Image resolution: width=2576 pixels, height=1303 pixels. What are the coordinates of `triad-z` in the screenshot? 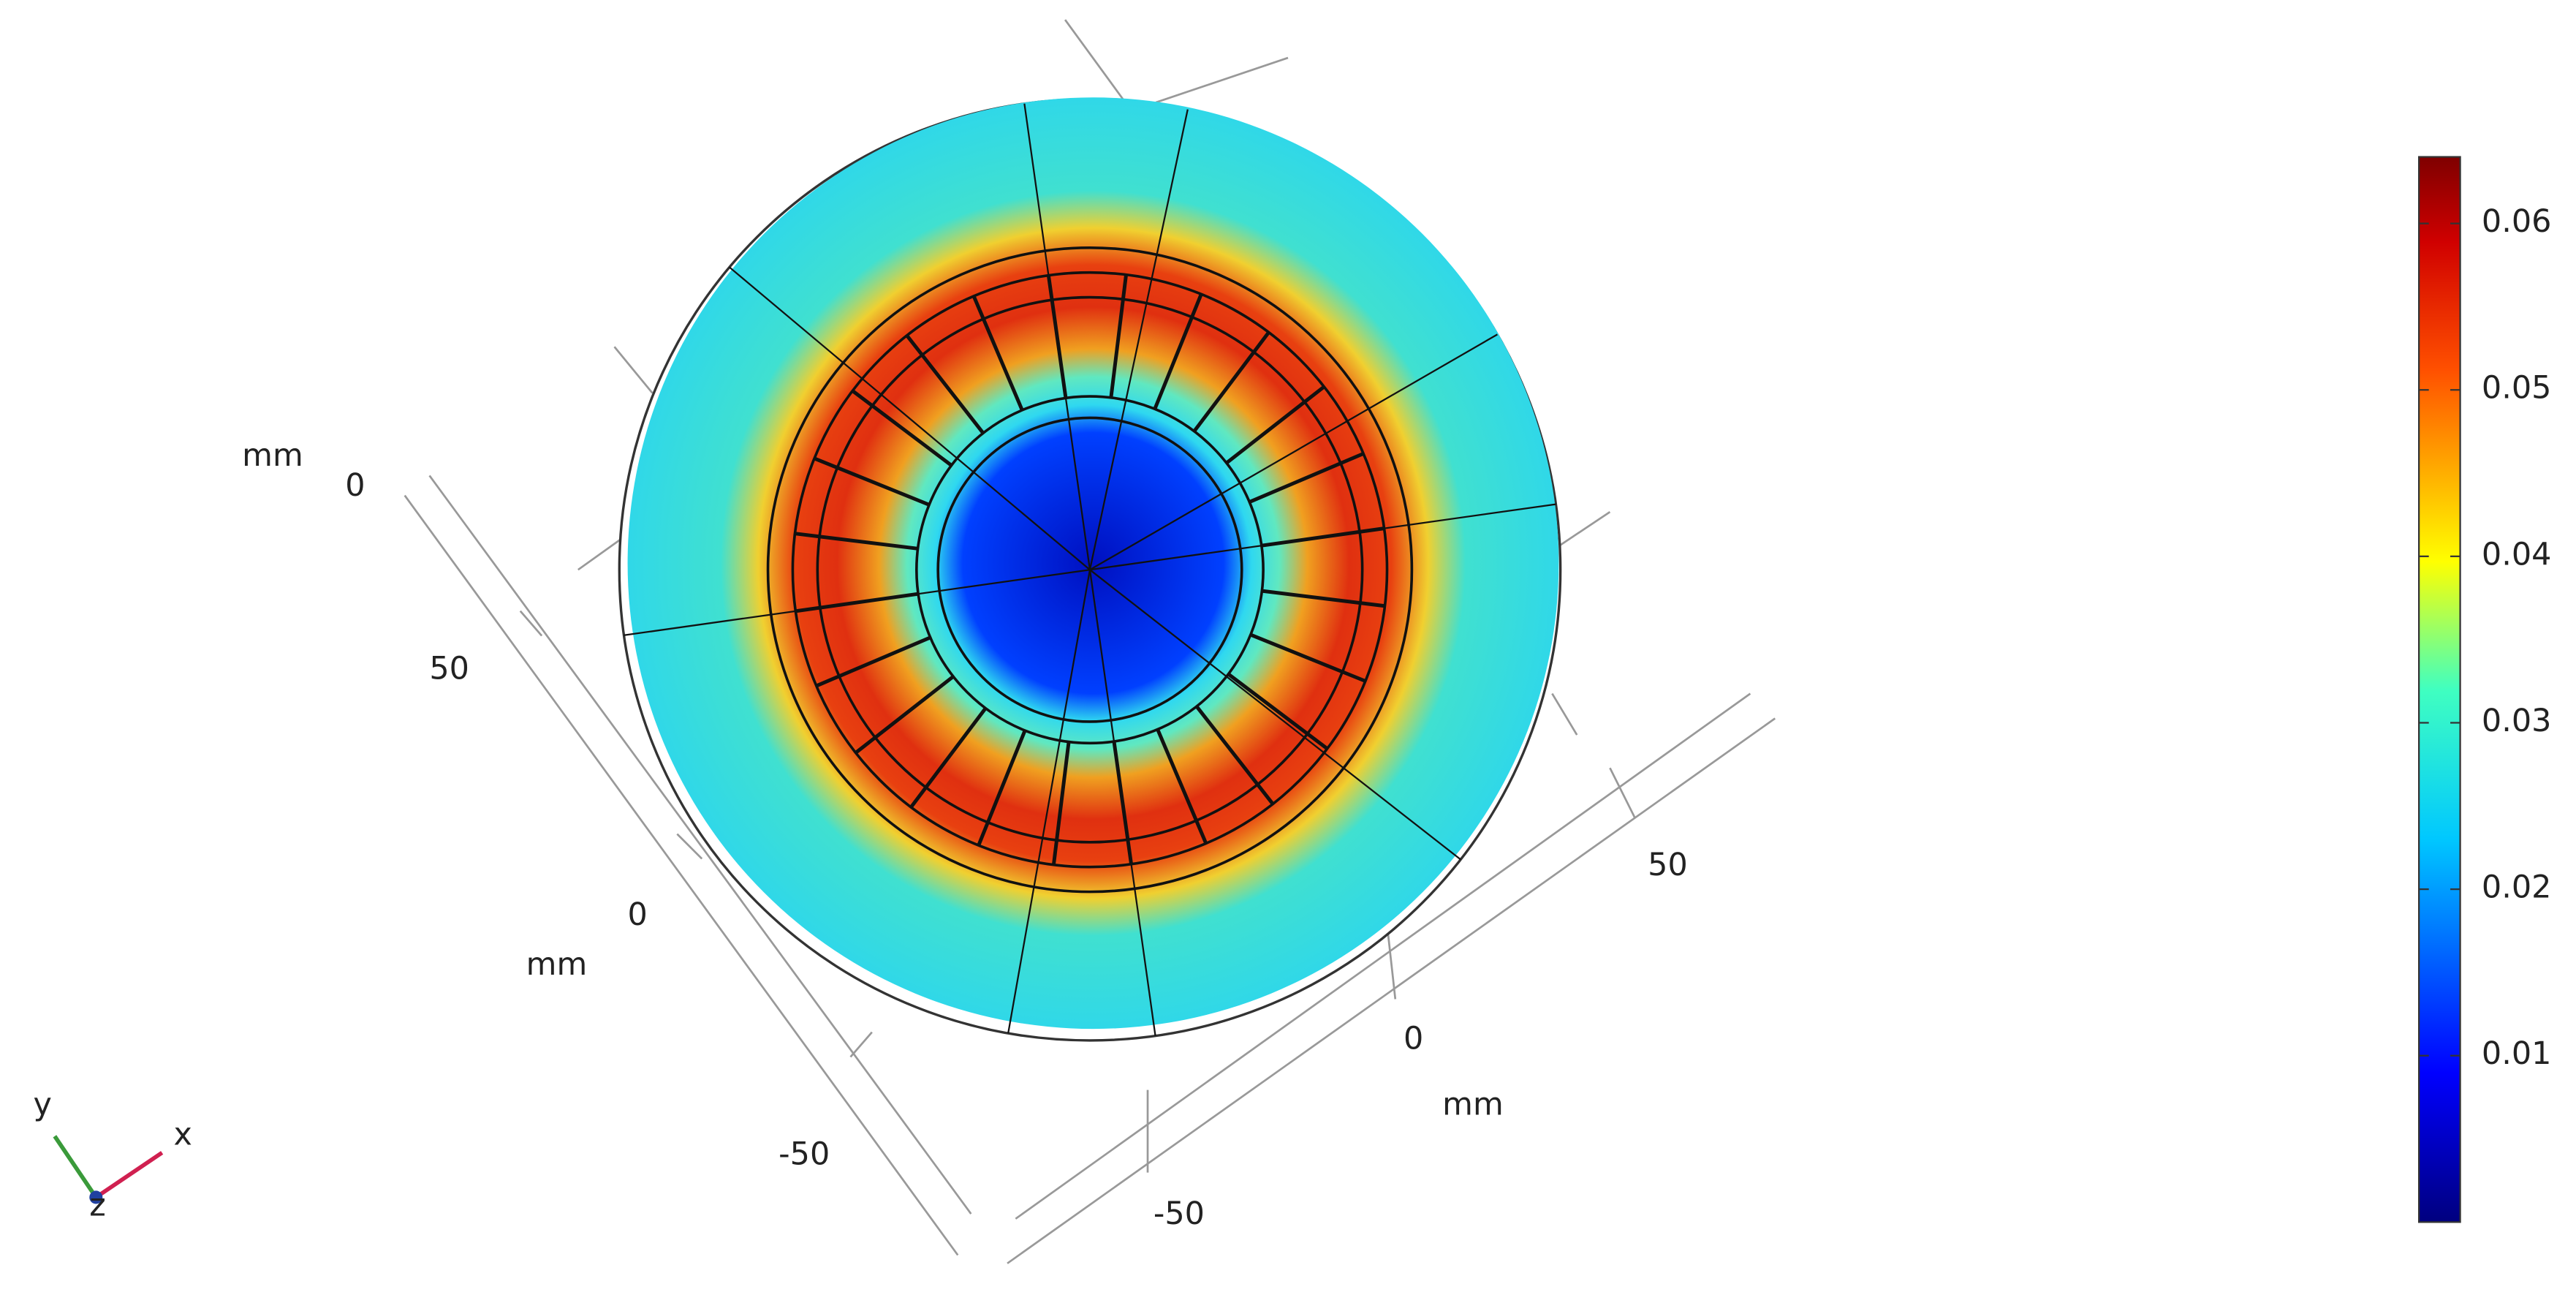 It's located at (96, 1197).